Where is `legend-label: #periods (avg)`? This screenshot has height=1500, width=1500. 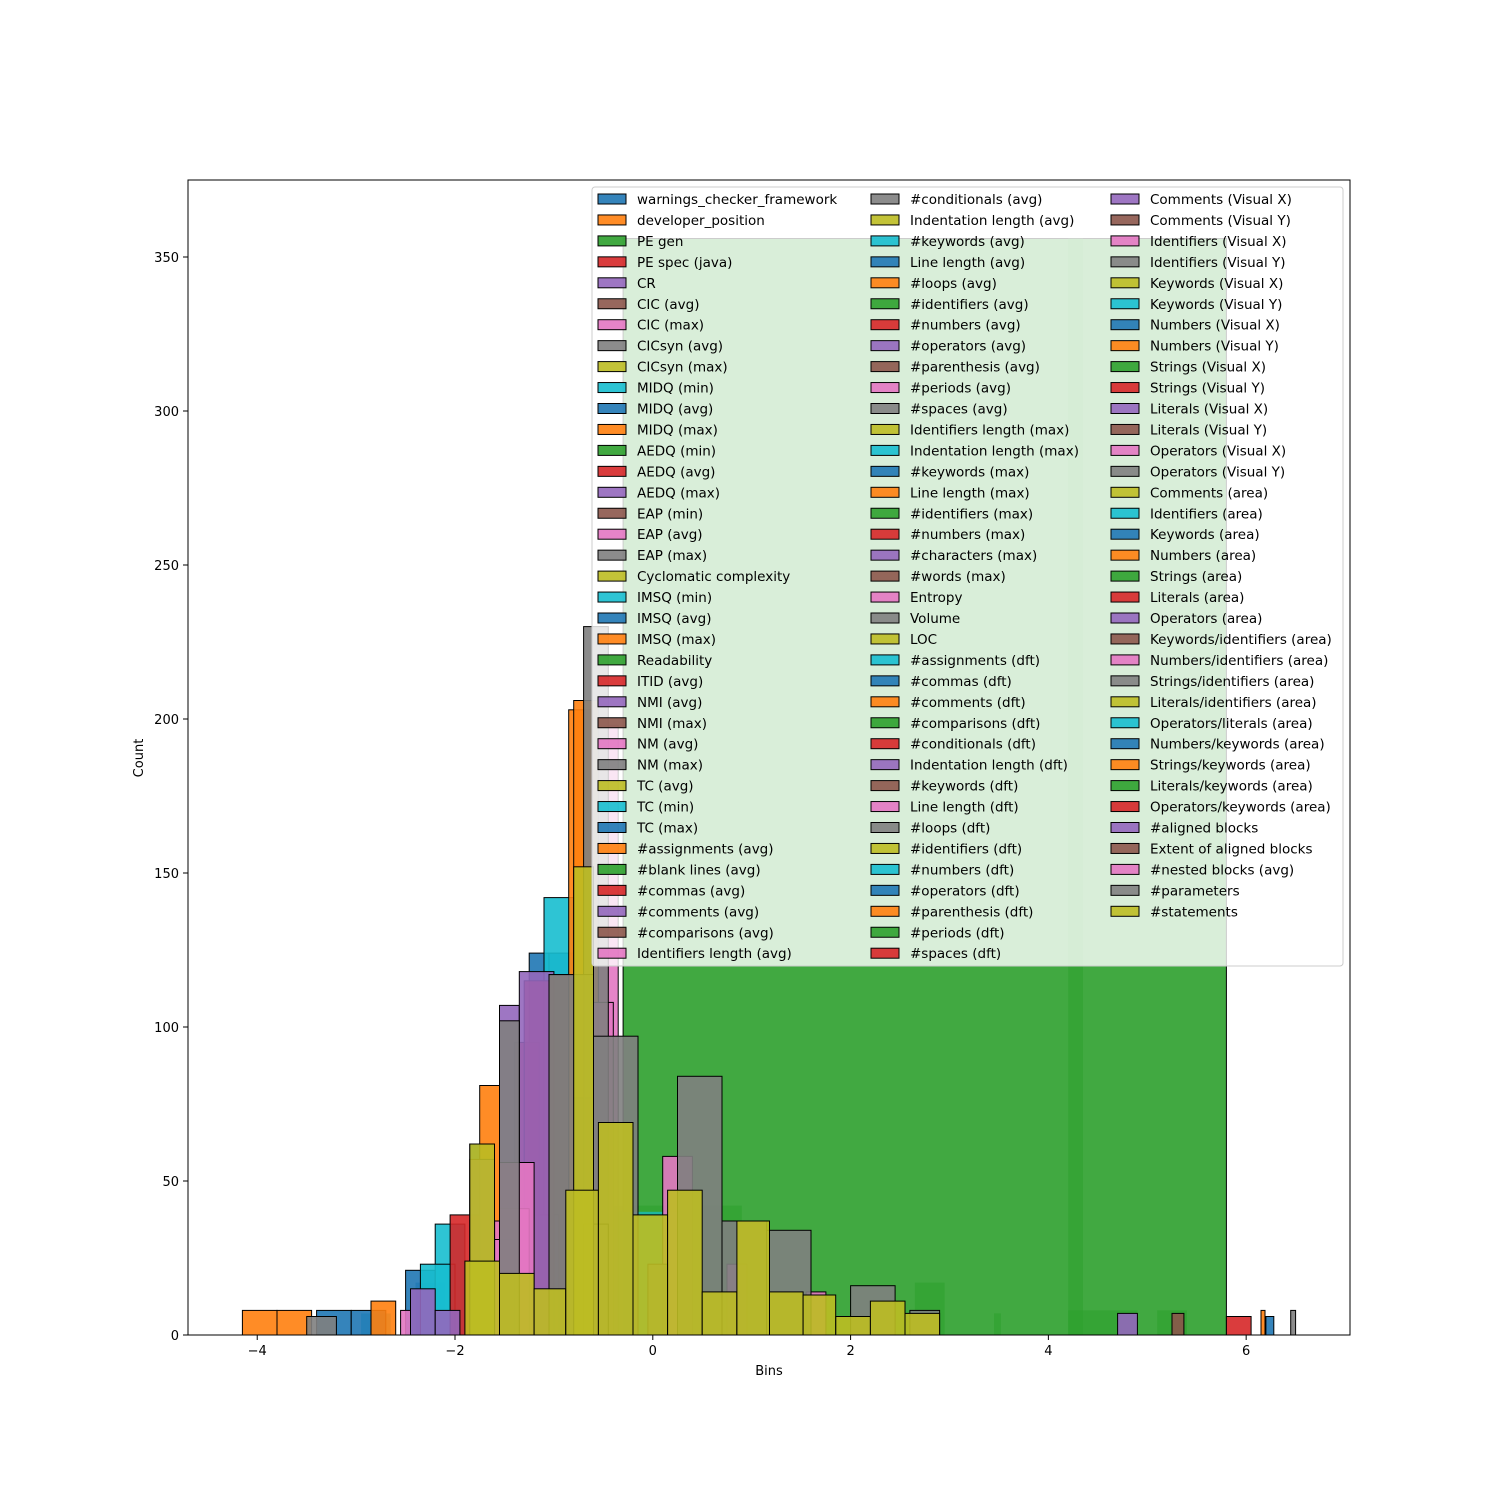 legend-label: #periods (avg) is located at coordinates (960, 389).